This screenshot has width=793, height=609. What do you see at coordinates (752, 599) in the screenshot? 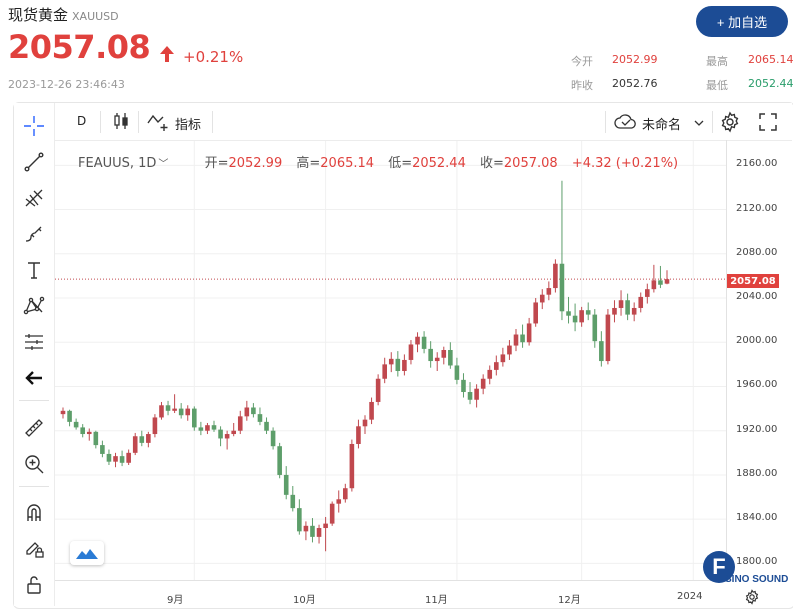
I see `axis-settings-gear-icon` at bounding box center [752, 599].